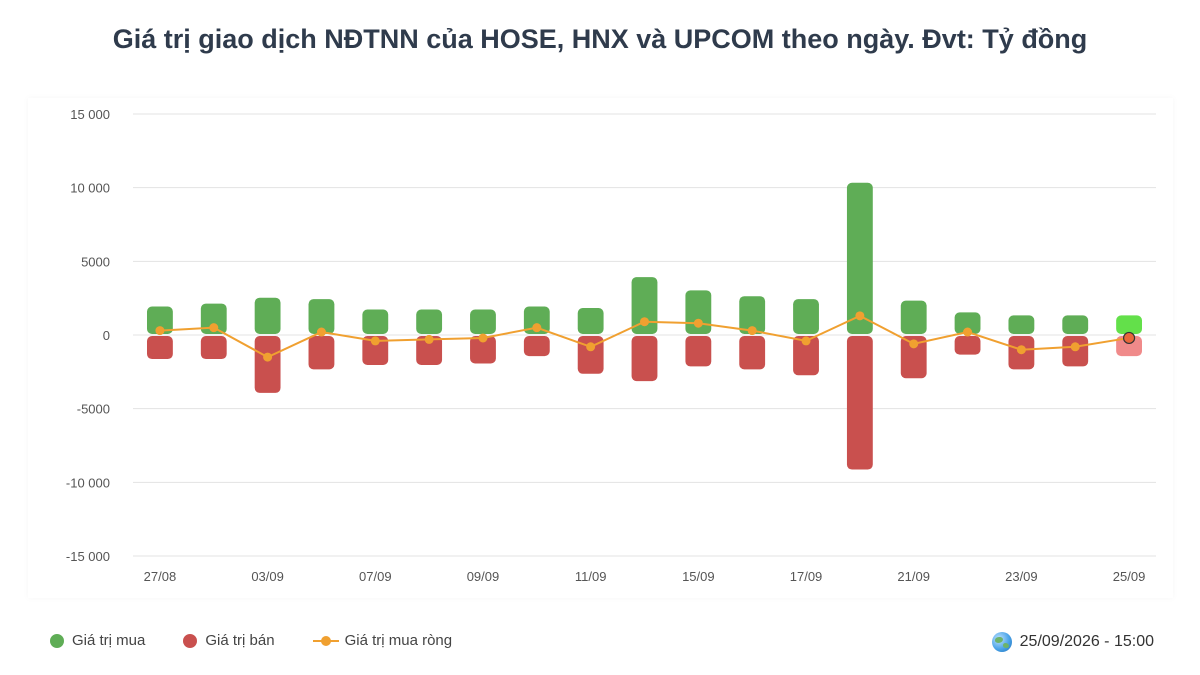 This screenshot has height=675, width=1200. Describe the element at coordinates (190, 640) in the screenshot. I see `legend-sell-marker` at that location.